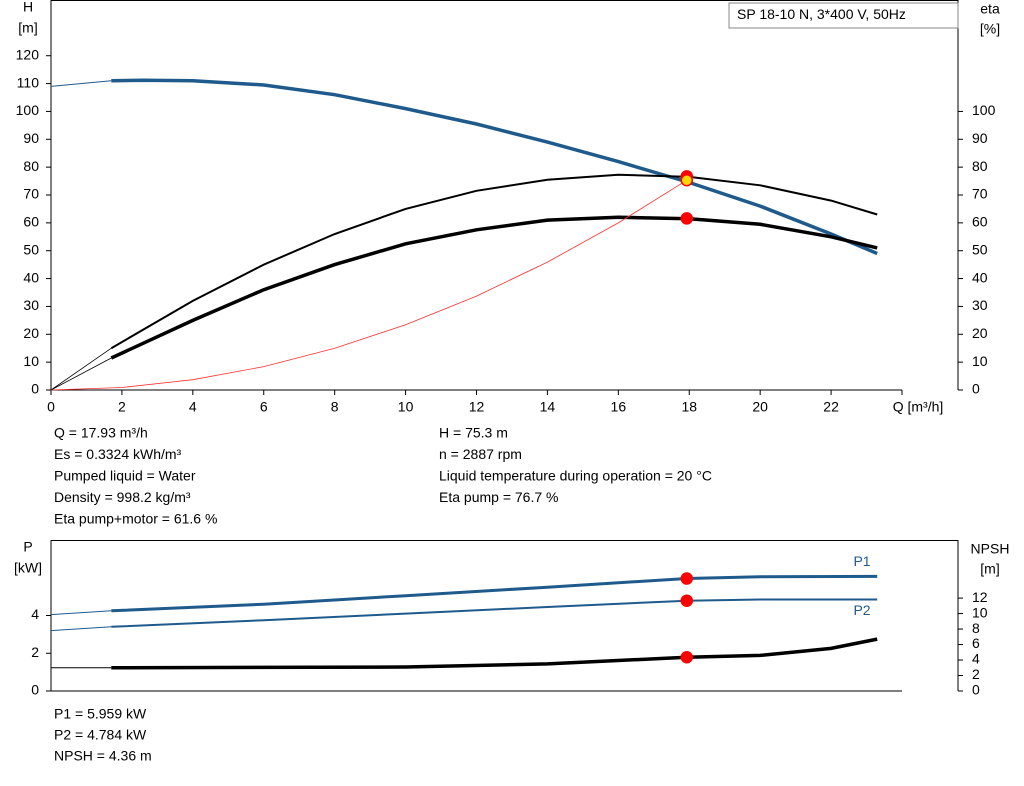  What do you see at coordinates (118, 454) in the screenshot?
I see `duty-info: Es = 0.3324 kWh/m³` at bounding box center [118, 454].